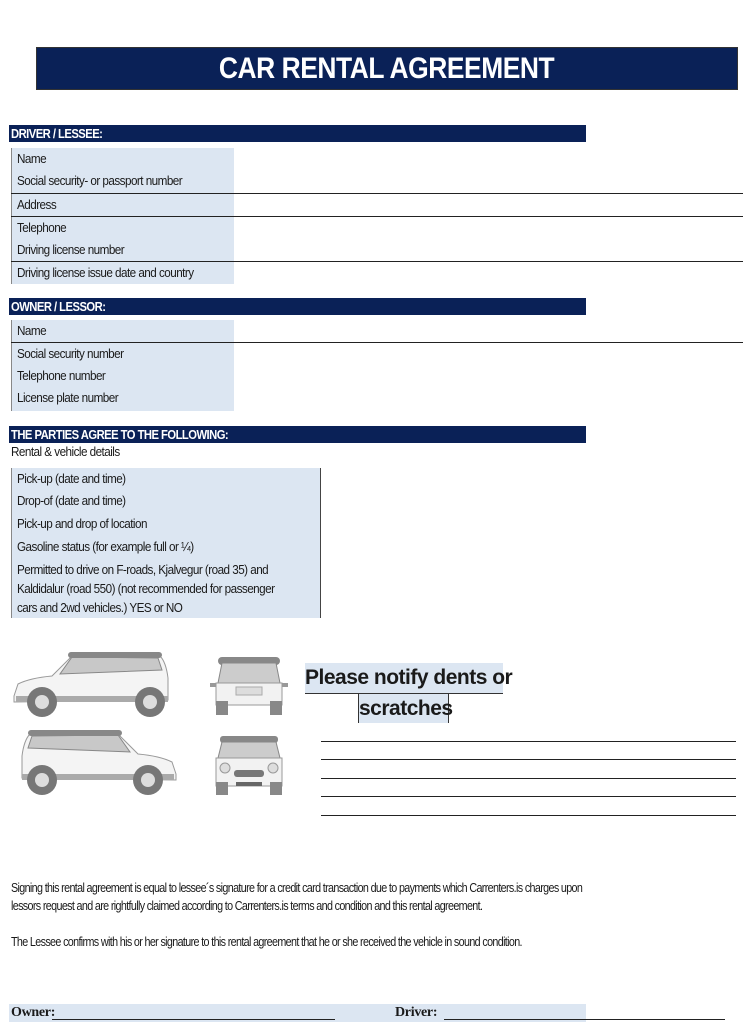  I want to click on pickup-text: Pick-up (date and time), so click(71, 478).